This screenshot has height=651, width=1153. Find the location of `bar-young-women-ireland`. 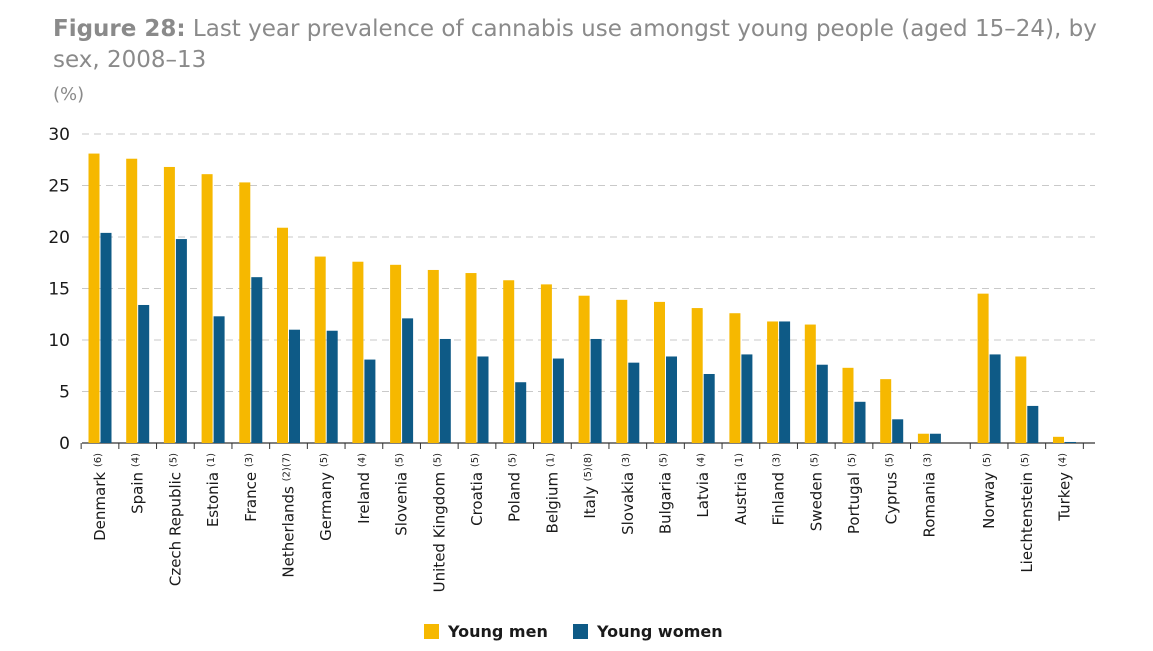

bar-young-women-ireland is located at coordinates (370, 401).